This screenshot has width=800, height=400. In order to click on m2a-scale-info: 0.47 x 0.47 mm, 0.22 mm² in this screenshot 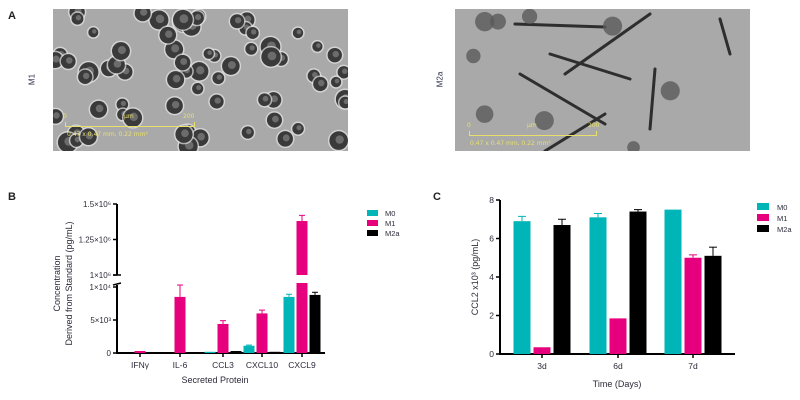, I will do `click(510, 143)`.